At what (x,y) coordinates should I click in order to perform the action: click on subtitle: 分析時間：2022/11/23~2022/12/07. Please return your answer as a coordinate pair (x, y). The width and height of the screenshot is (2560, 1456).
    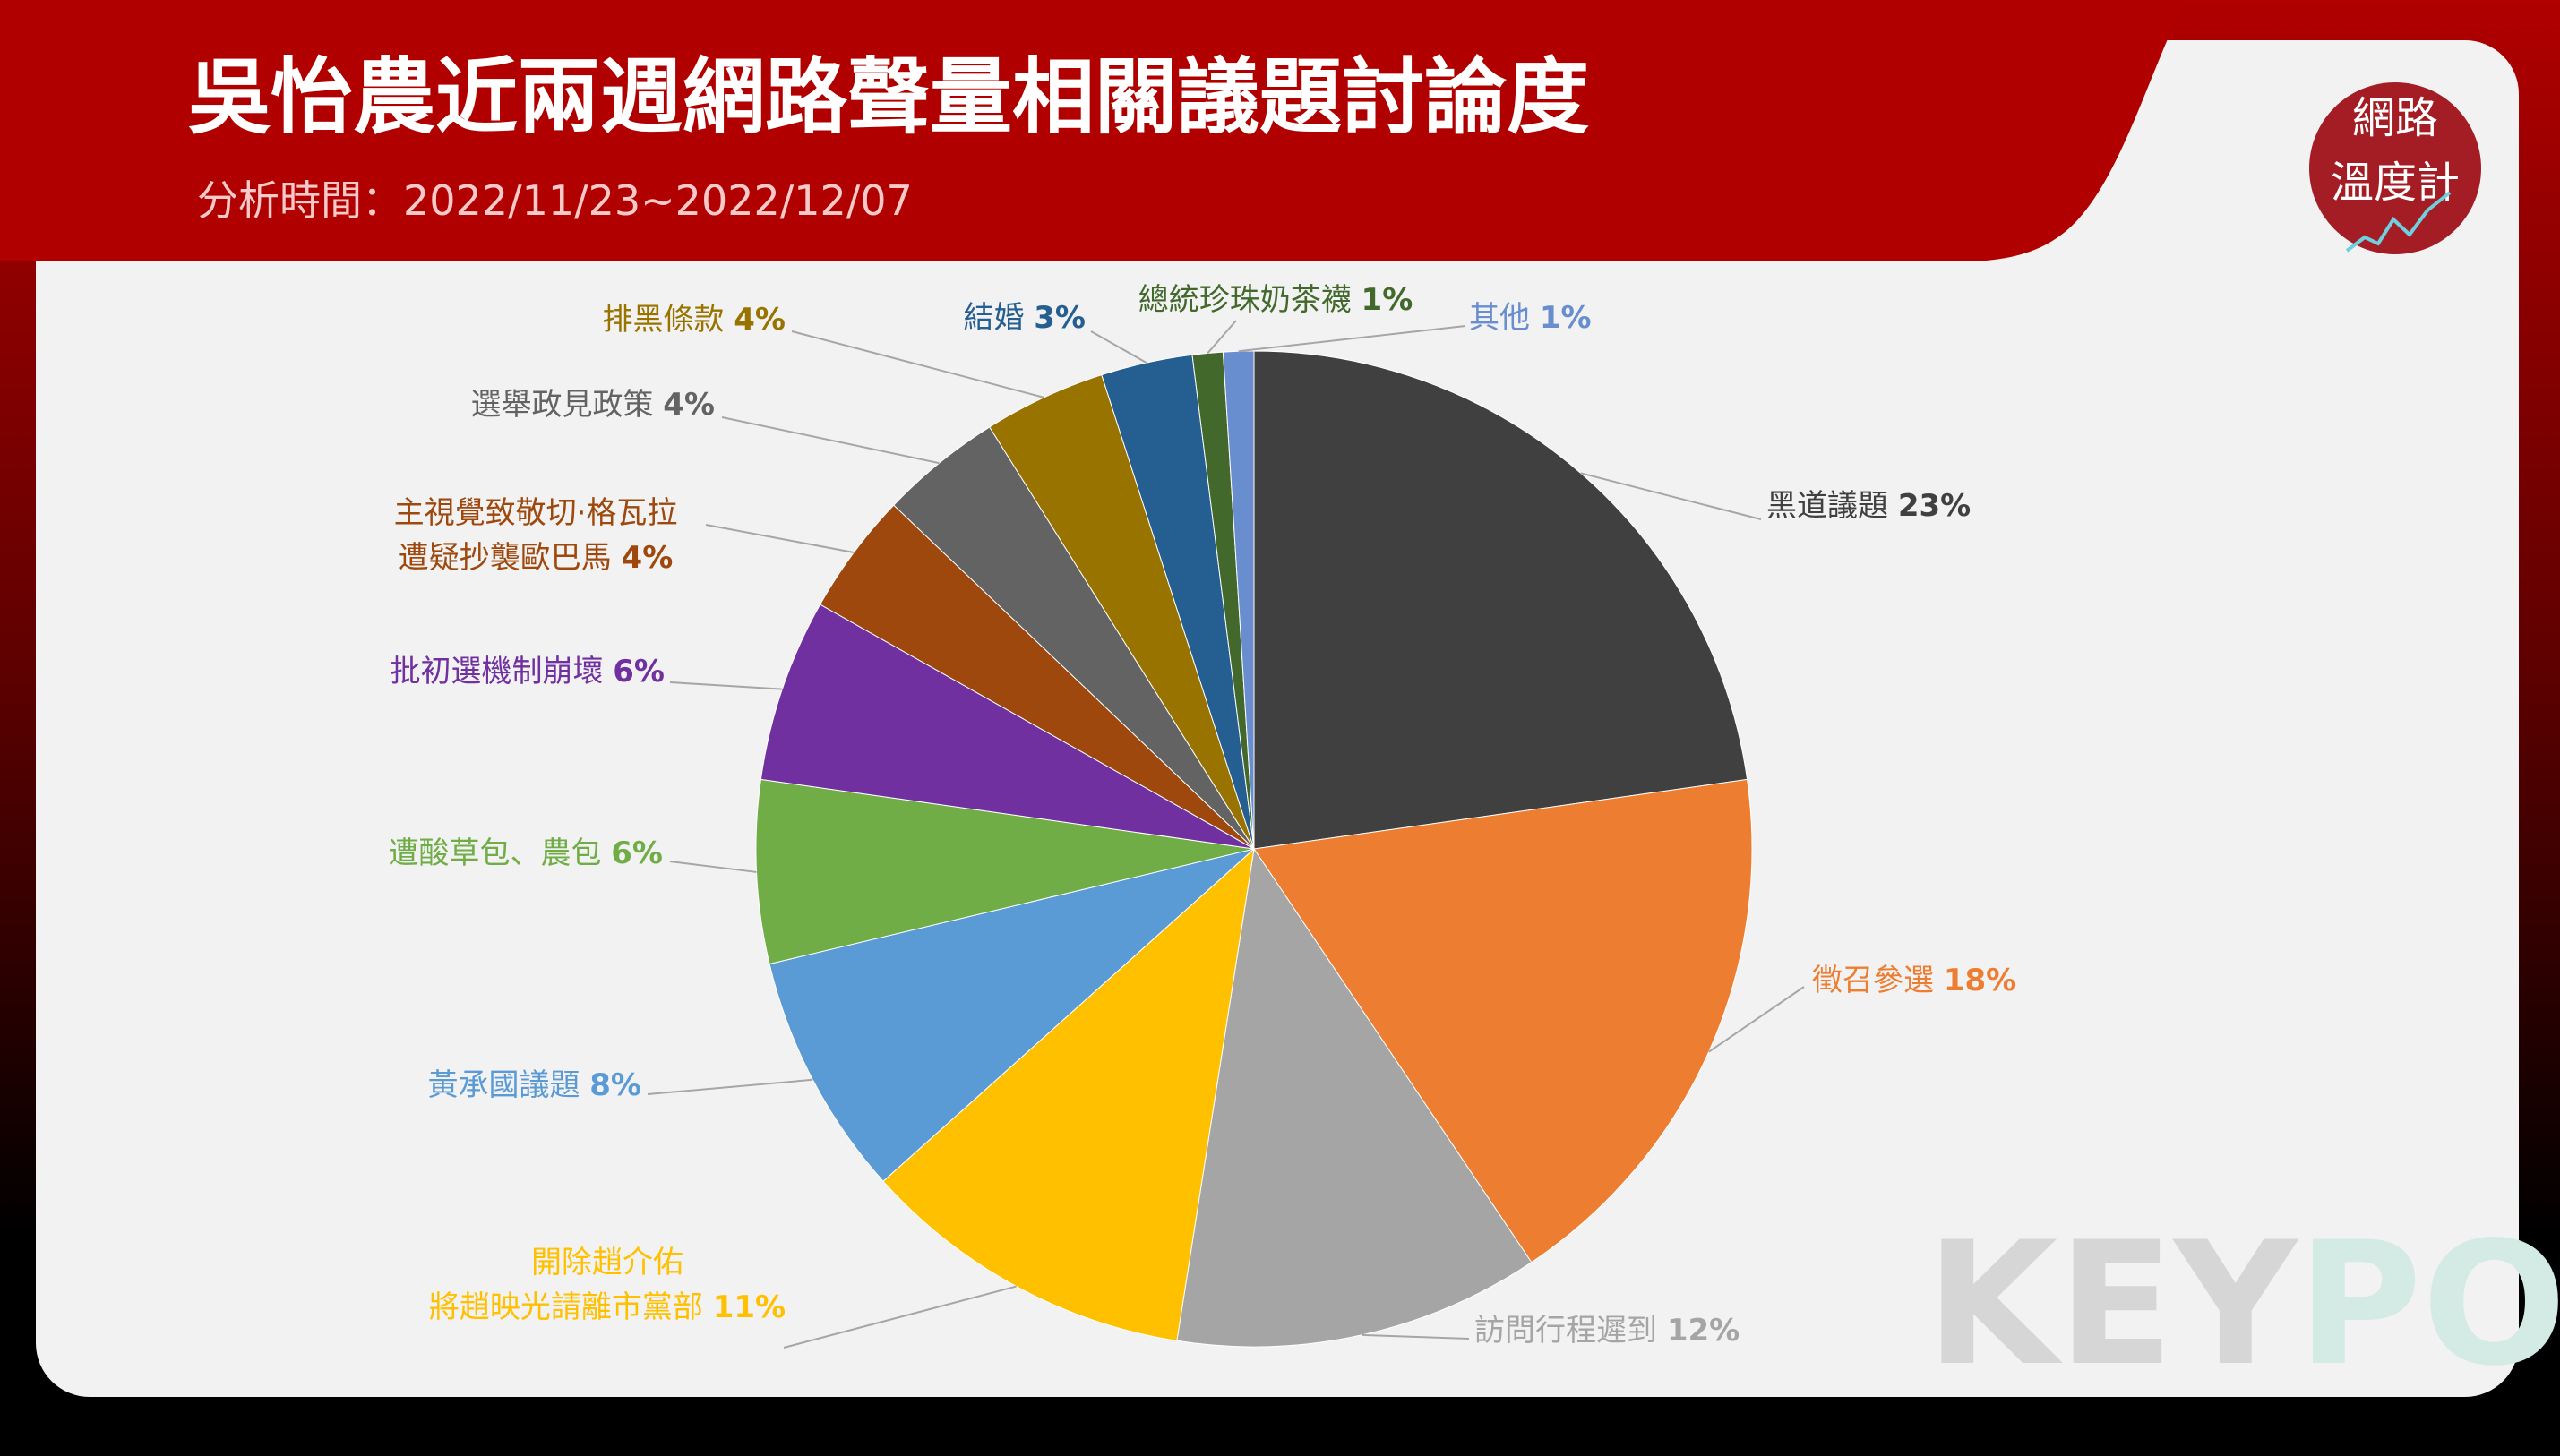
    Looking at the image, I should click on (555, 200).